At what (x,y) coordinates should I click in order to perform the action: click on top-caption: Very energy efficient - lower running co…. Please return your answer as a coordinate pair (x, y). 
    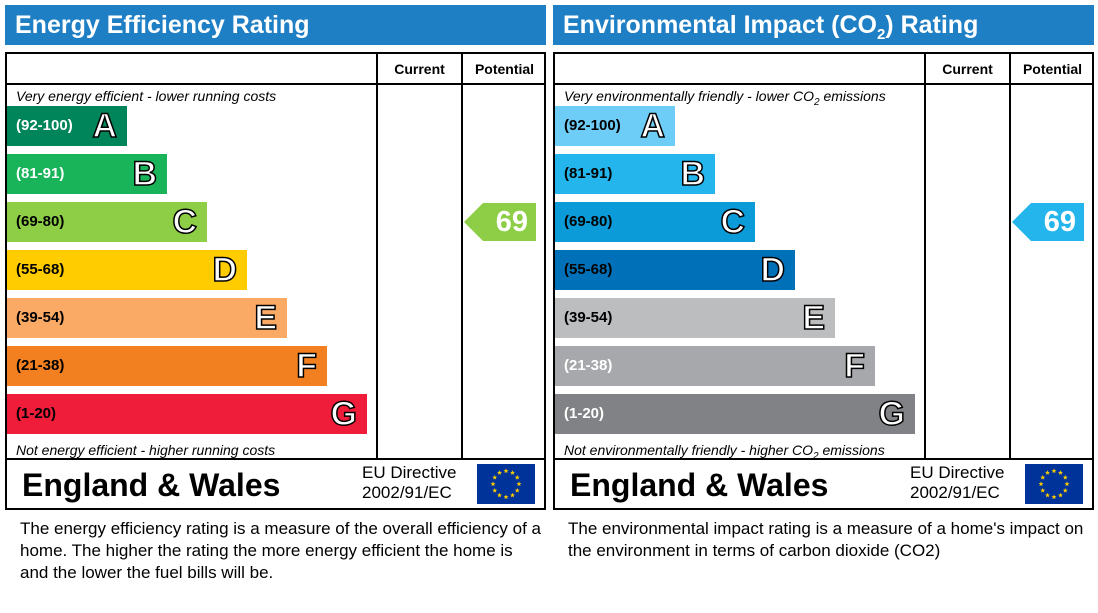
    Looking at the image, I should click on (146, 96).